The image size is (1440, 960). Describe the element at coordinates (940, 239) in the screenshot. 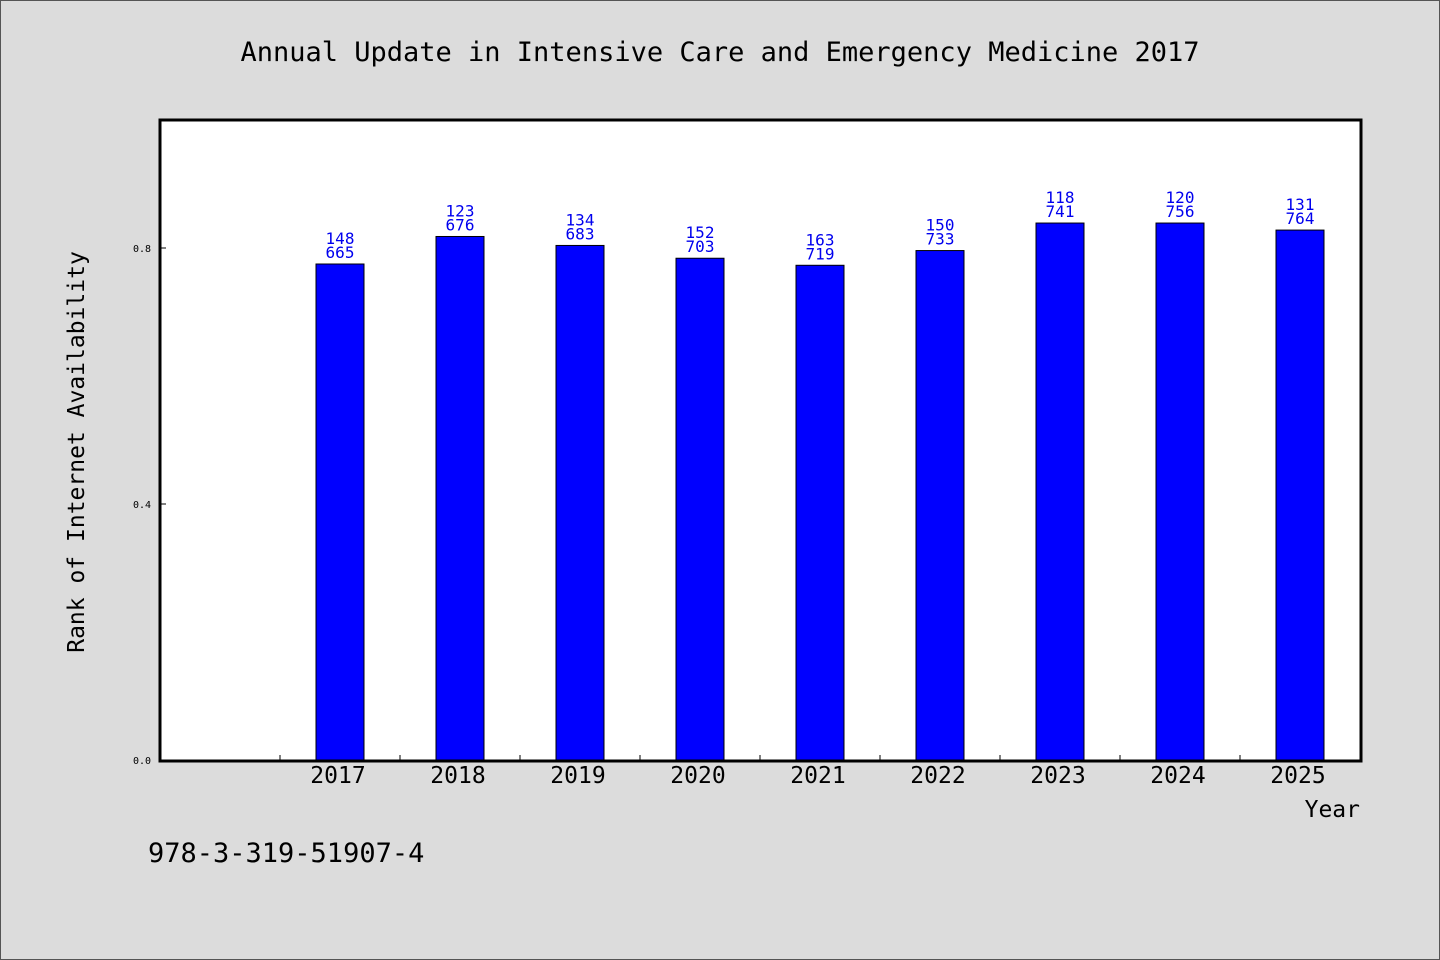

I see `bar-label-bottom: 733` at that location.